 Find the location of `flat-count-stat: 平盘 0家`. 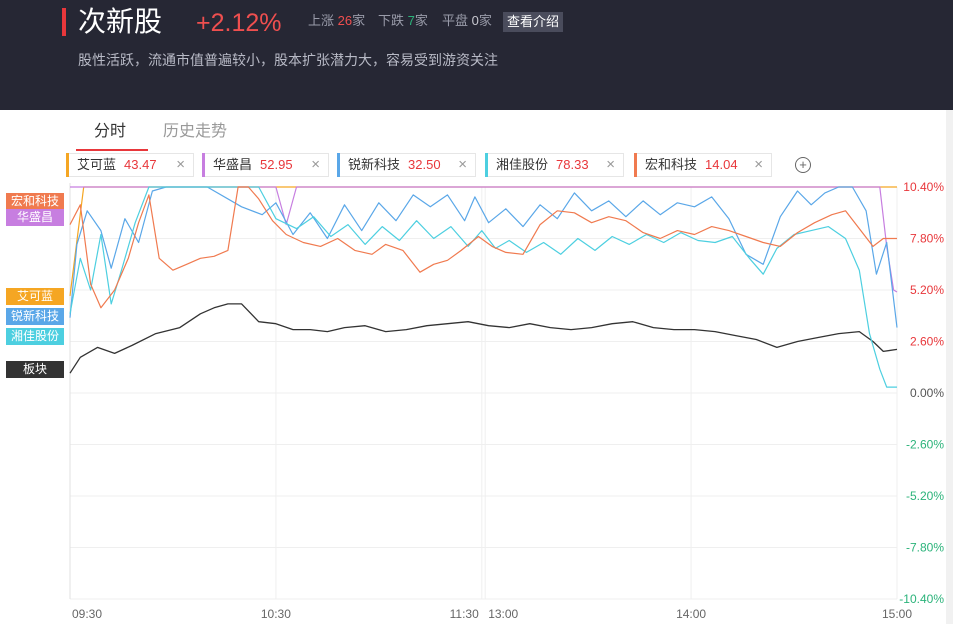

flat-count-stat: 平盘 0家 is located at coordinates (467, 21).